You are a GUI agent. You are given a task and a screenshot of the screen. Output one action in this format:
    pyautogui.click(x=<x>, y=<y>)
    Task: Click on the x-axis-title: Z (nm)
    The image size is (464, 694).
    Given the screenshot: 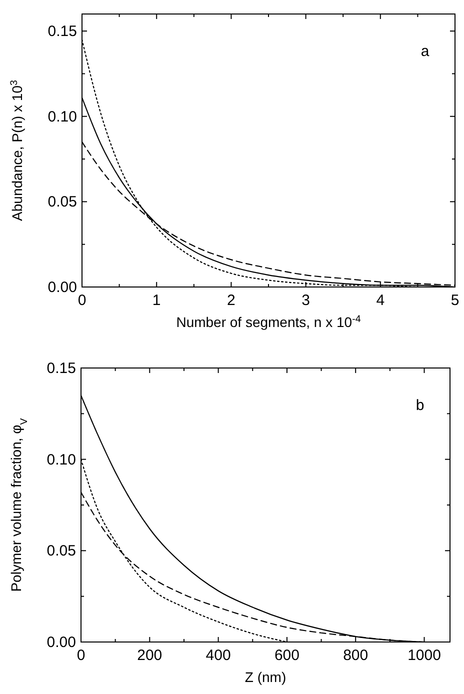 What is the action you would take?
    pyautogui.click(x=265, y=677)
    